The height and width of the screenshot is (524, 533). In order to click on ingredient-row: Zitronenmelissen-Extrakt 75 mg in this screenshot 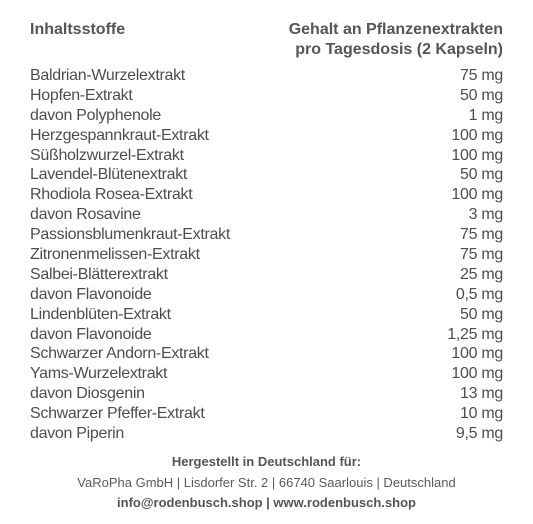, I will do `click(266, 255)`.